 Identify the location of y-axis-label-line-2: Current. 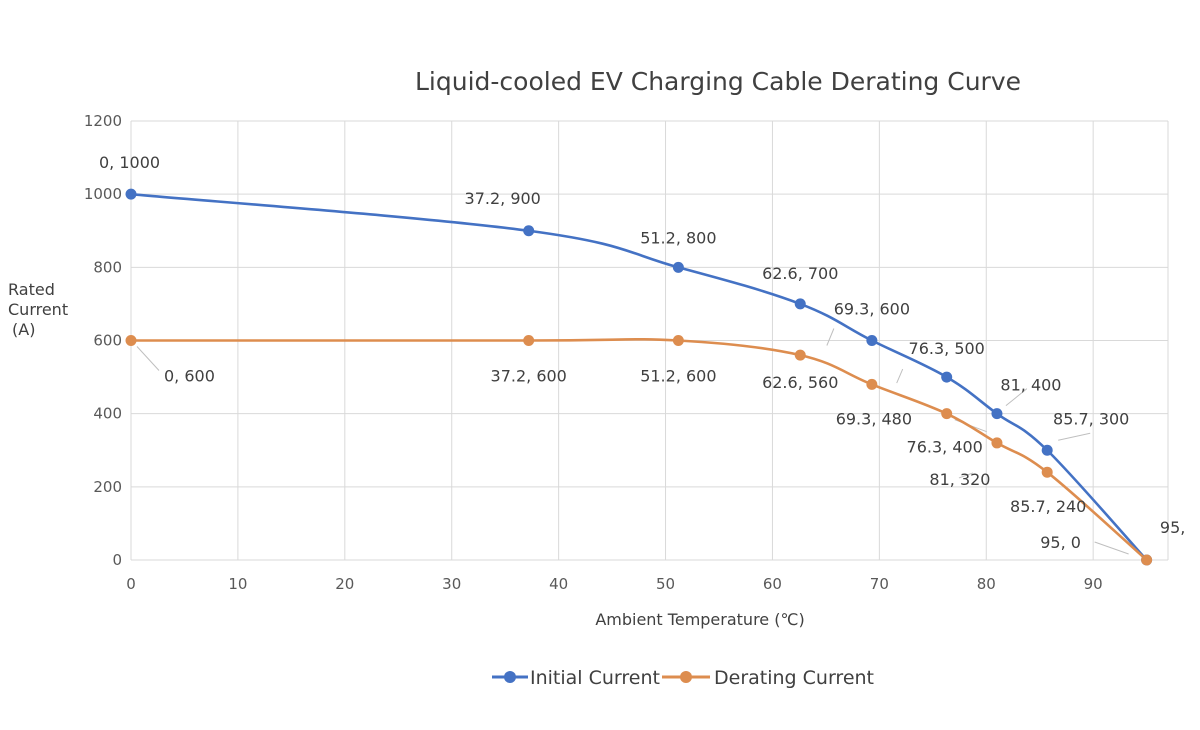
(38, 309).